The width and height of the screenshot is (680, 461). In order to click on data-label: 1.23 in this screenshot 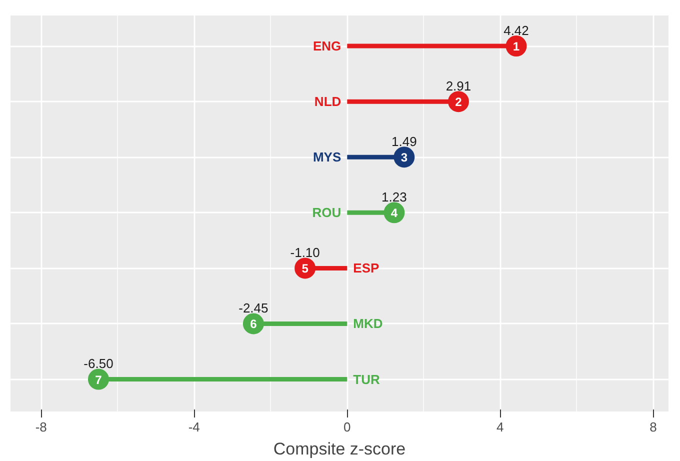, I will do `click(394, 197)`.